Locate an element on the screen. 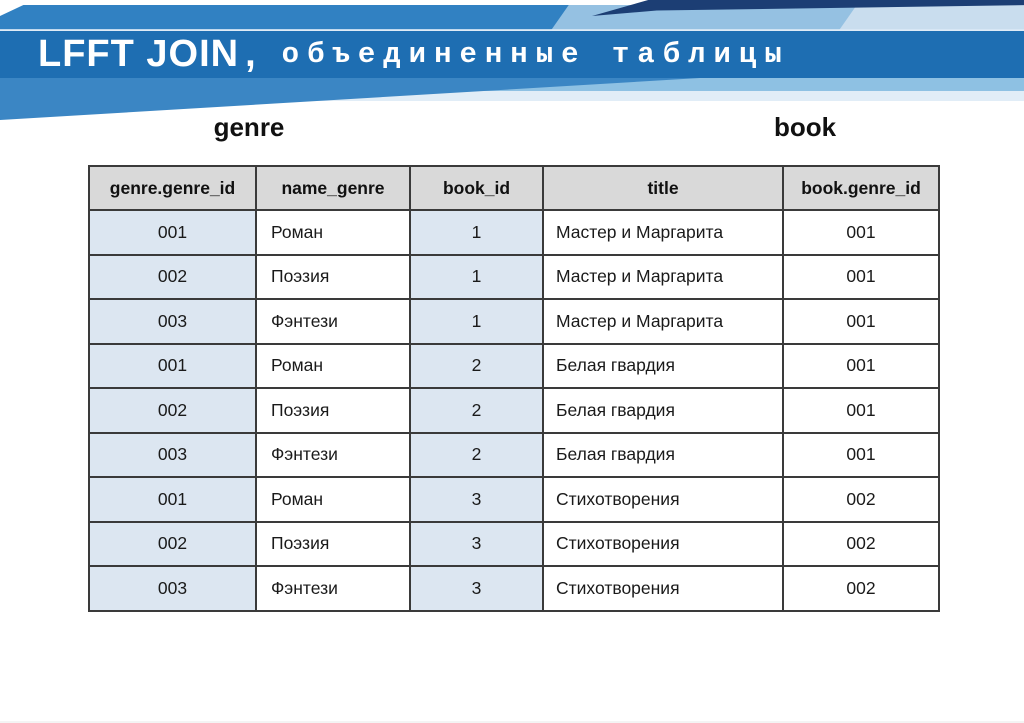  table-row: 001 Роман 1 Мастер и Маргарита 001 is located at coordinates (514, 232).